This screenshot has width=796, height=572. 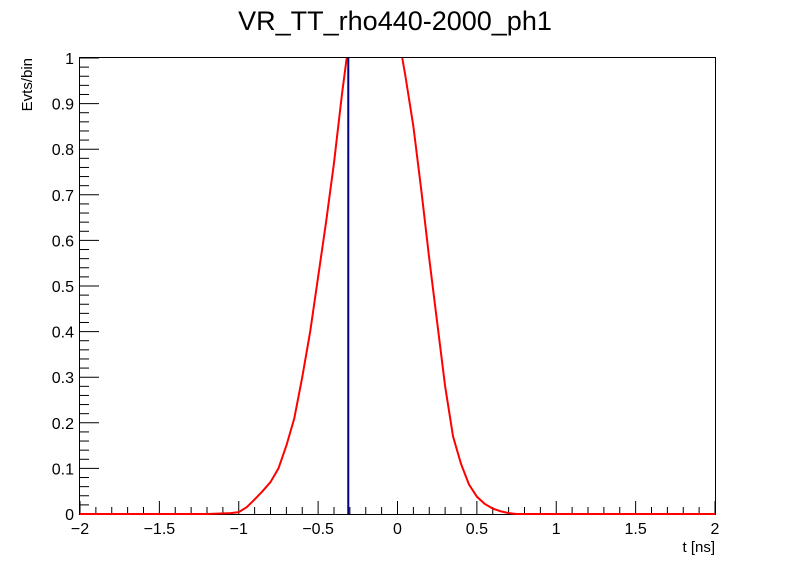 I want to click on chart-title: VR_TT_rho440-2000_ph1, so click(x=395, y=21).